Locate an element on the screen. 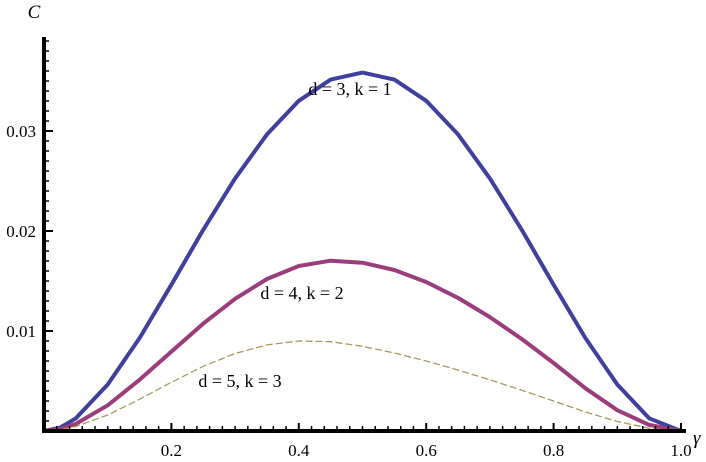 This screenshot has width=706, height=462. y-tick-label-3: 0.03 is located at coordinates (21, 131).